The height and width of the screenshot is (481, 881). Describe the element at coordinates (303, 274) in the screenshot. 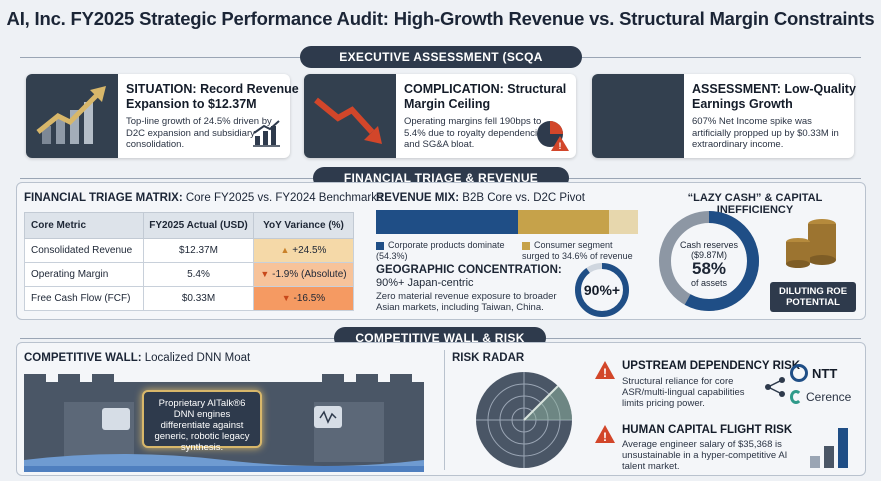

I see `variance-cell: ▼ -1.9% (Absolute)` at that location.